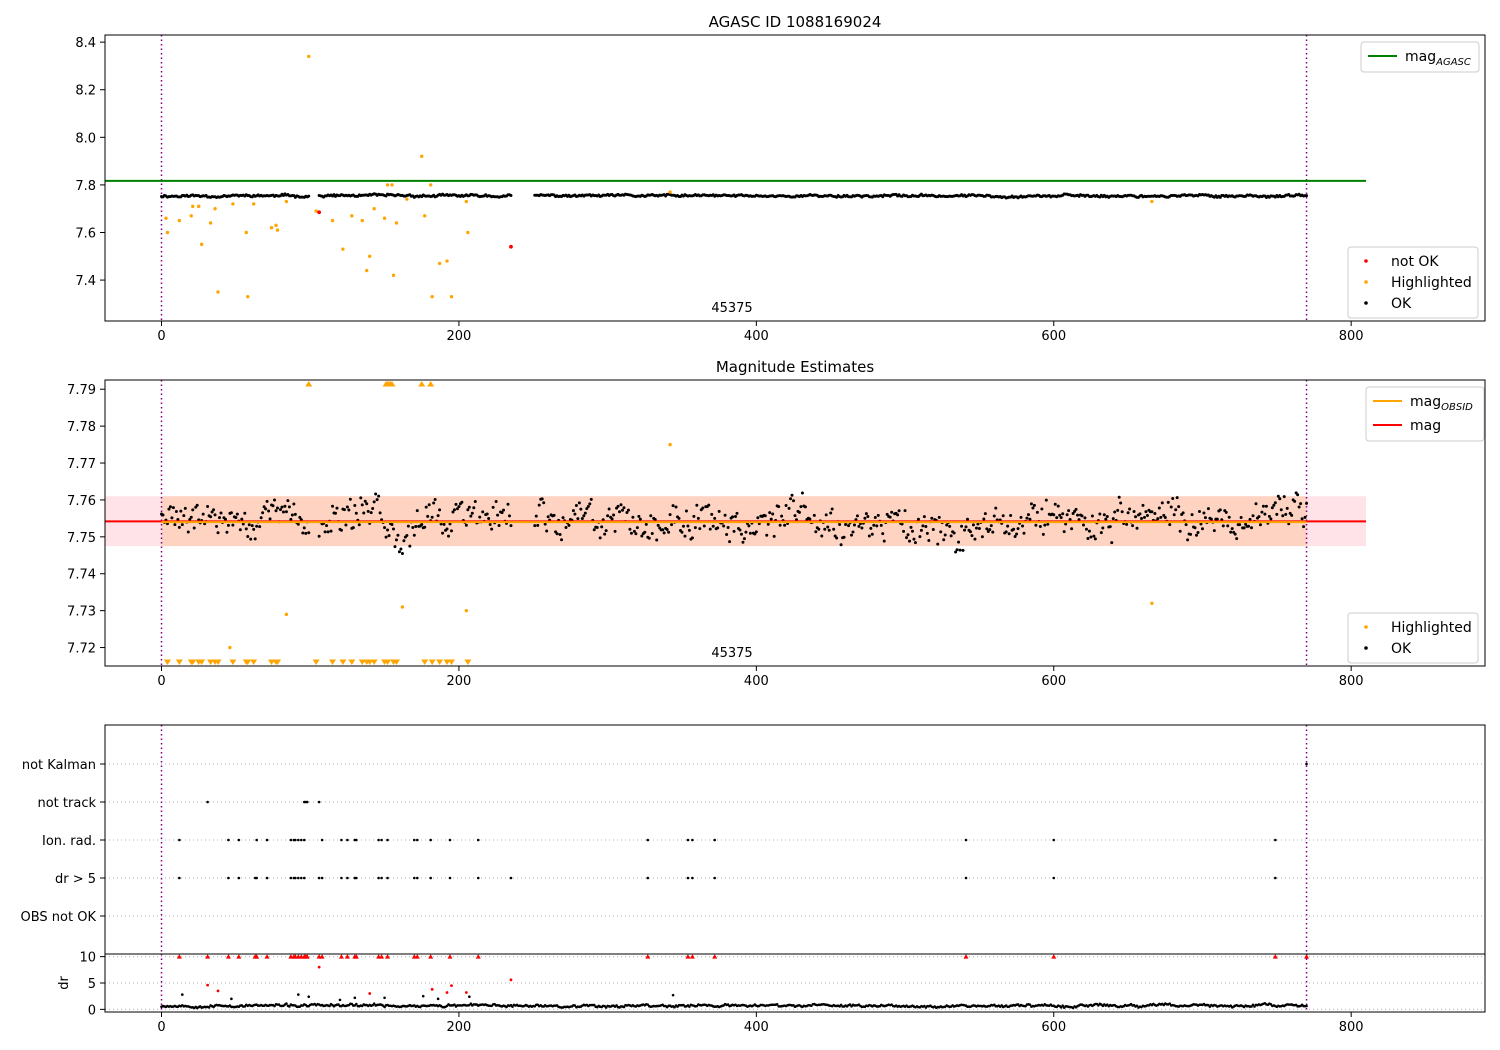 The image size is (1500, 1050). I want to click on panel1-obsid-label: 45375, so click(731, 308).